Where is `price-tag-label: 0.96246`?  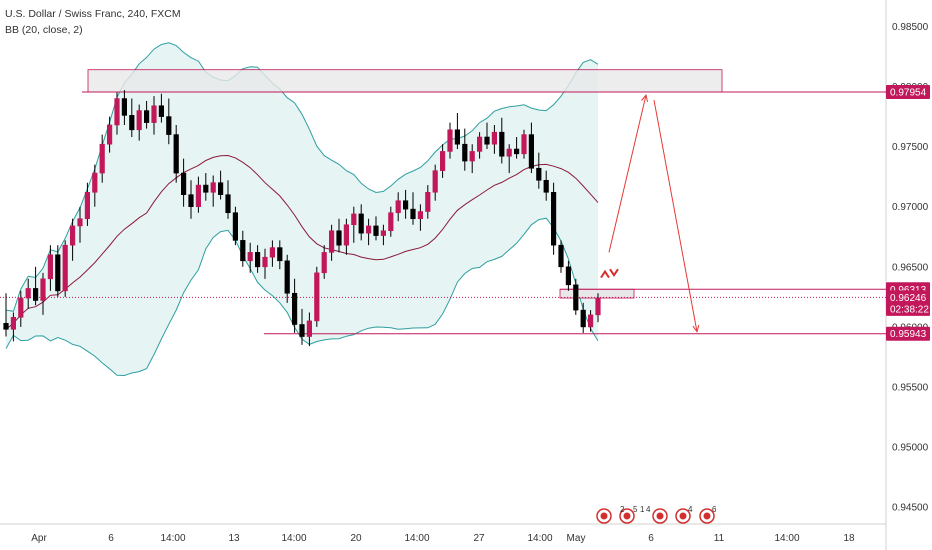
price-tag-label: 0.96246 is located at coordinates (908, 298).